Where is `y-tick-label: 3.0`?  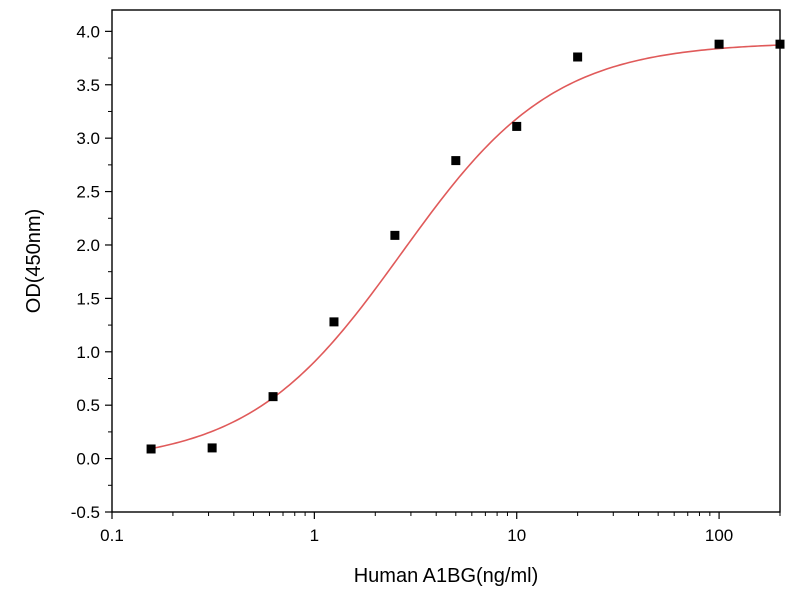
y-tick-label: 3.0 is located at coordinates (88, 138).